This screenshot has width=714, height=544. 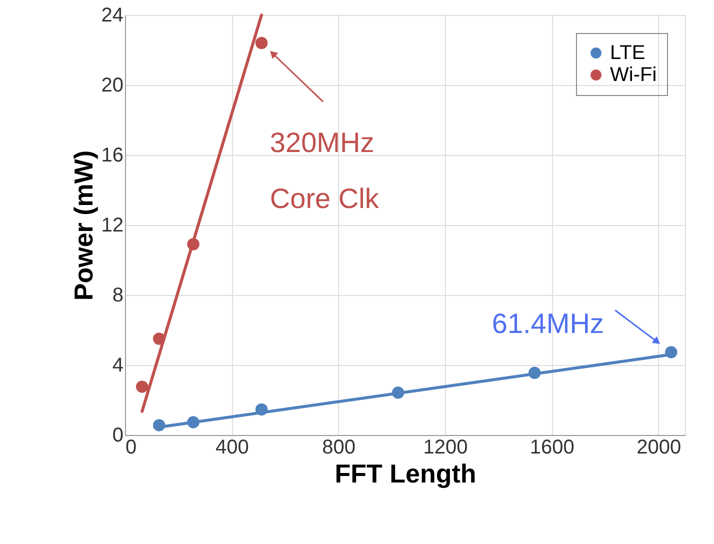 I want to click on x-axis-title: FFT Length, so click(x=405, y=473).